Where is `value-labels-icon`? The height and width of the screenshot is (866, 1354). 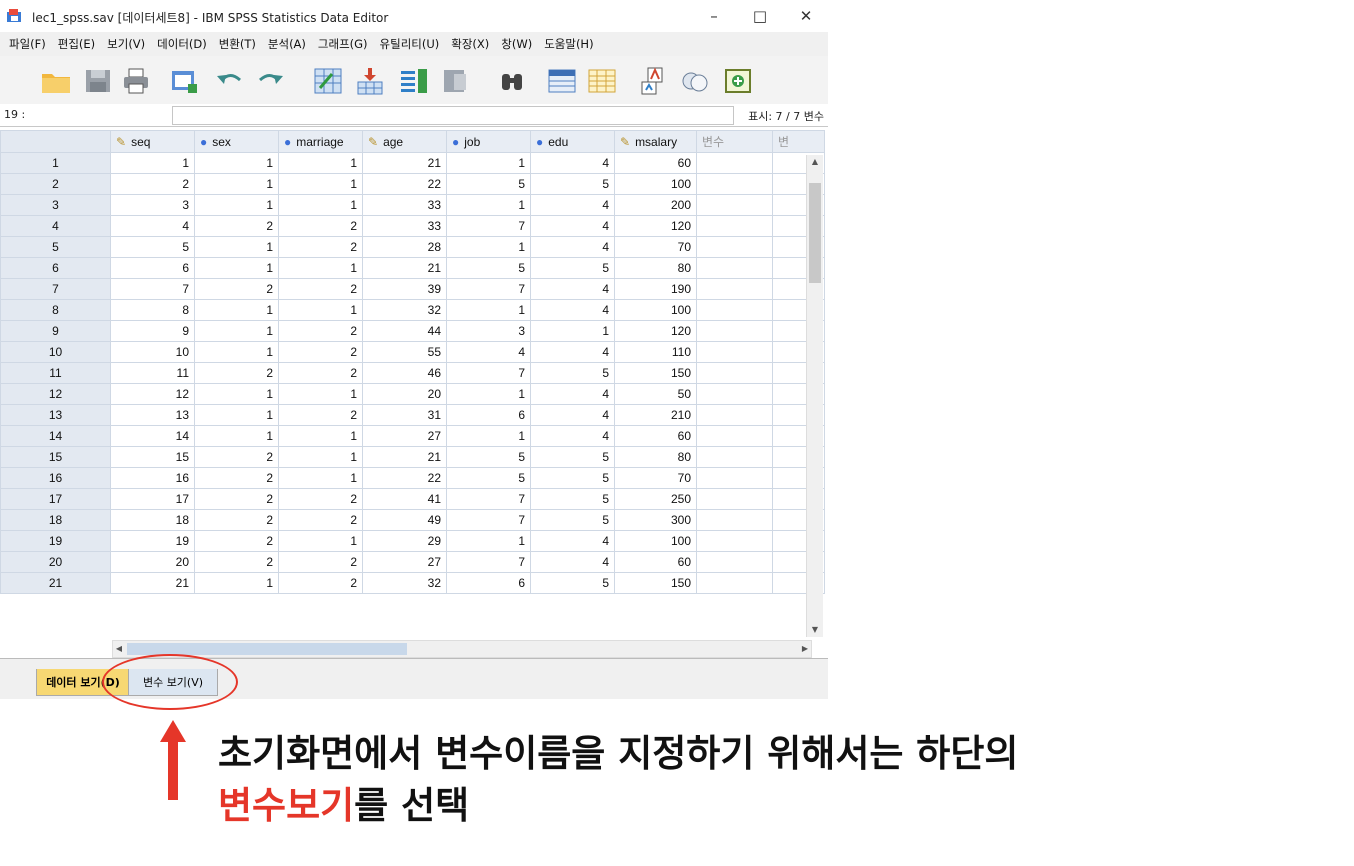 value-labels-icon is located at coordinates (694, 81).